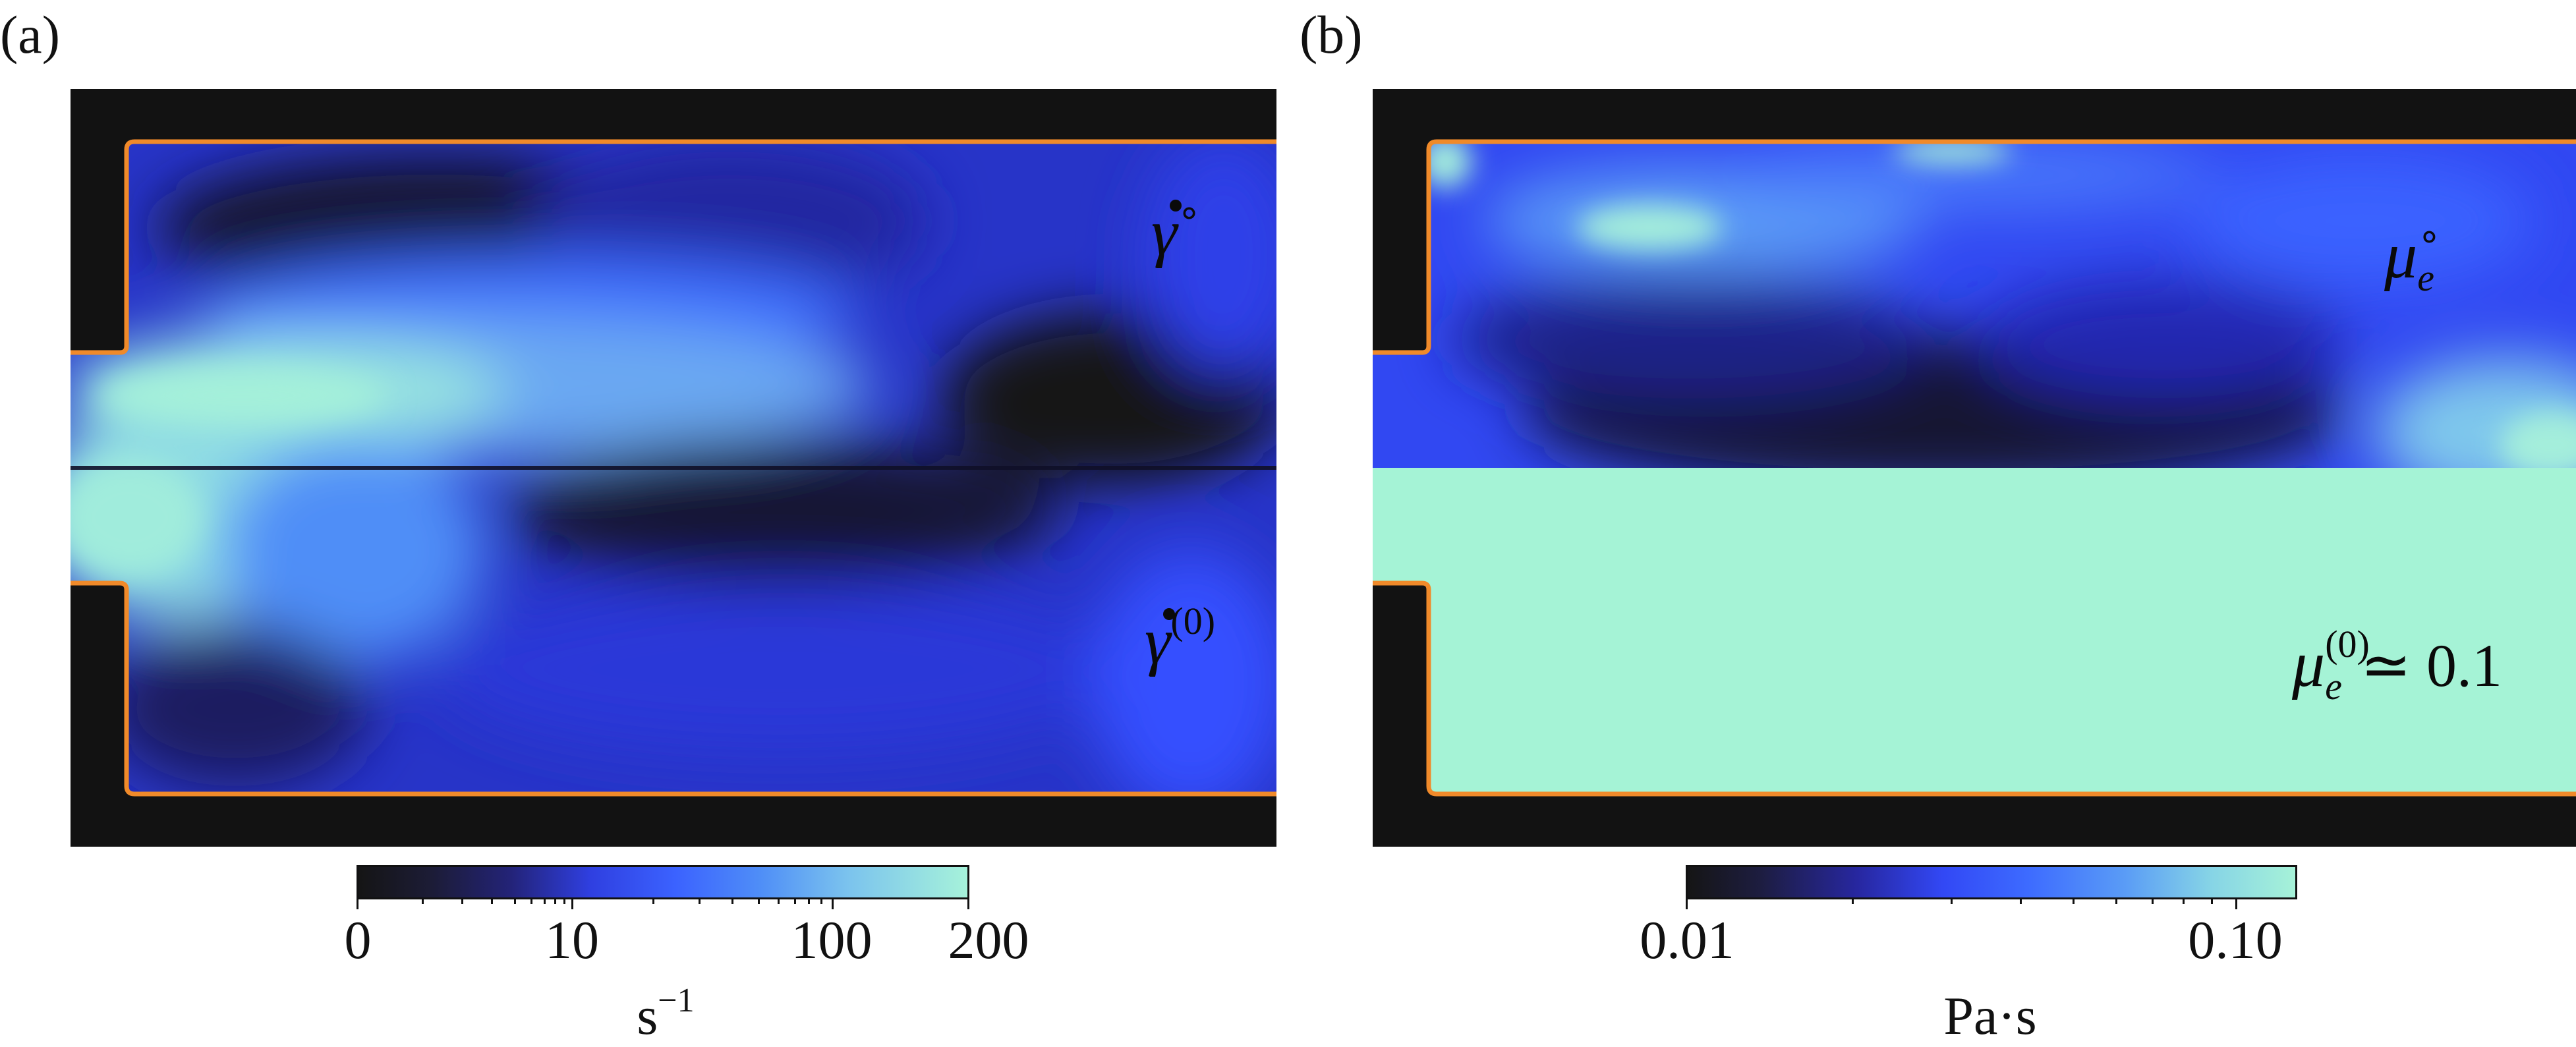 Image resolution: width=2576 pixels, height=1047 pixels. I want to click on panel-a-label: (a), so click(31, 35).